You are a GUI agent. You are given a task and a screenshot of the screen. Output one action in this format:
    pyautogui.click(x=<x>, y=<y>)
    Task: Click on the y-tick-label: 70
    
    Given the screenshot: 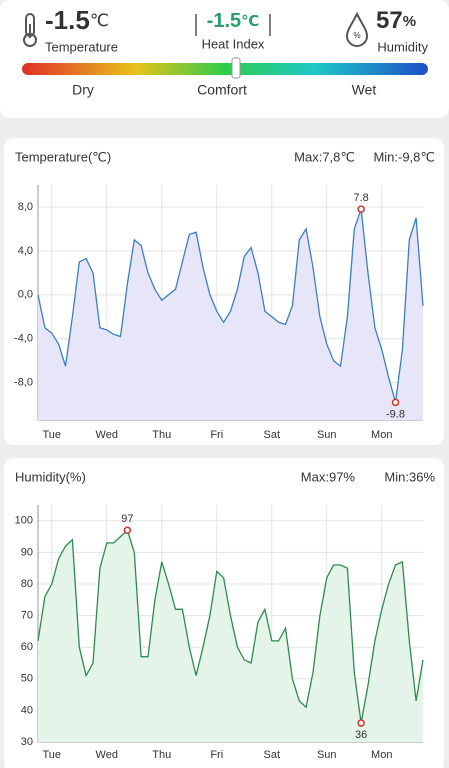 What is the action you would take?
    pyautogui.click(x=27, y=616)
    